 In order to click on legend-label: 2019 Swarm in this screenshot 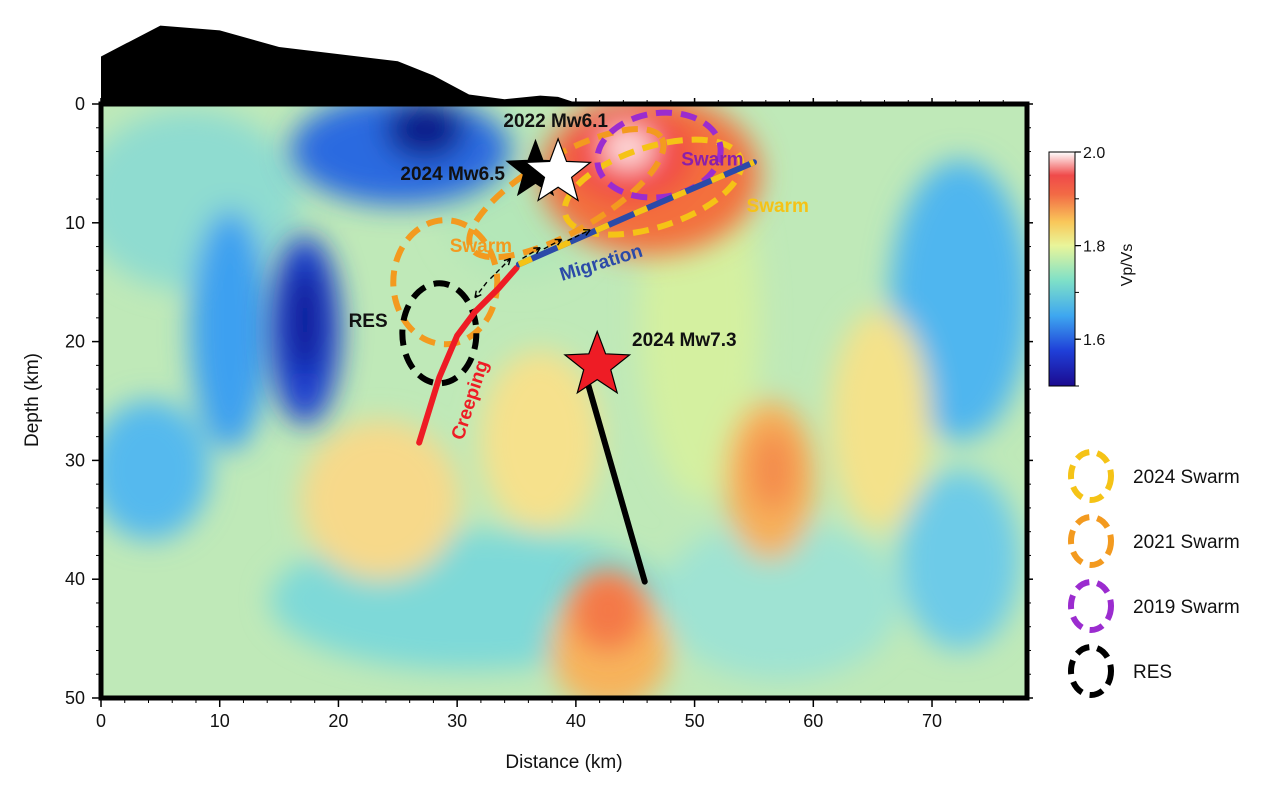, I will do `click(1186, 607)`.